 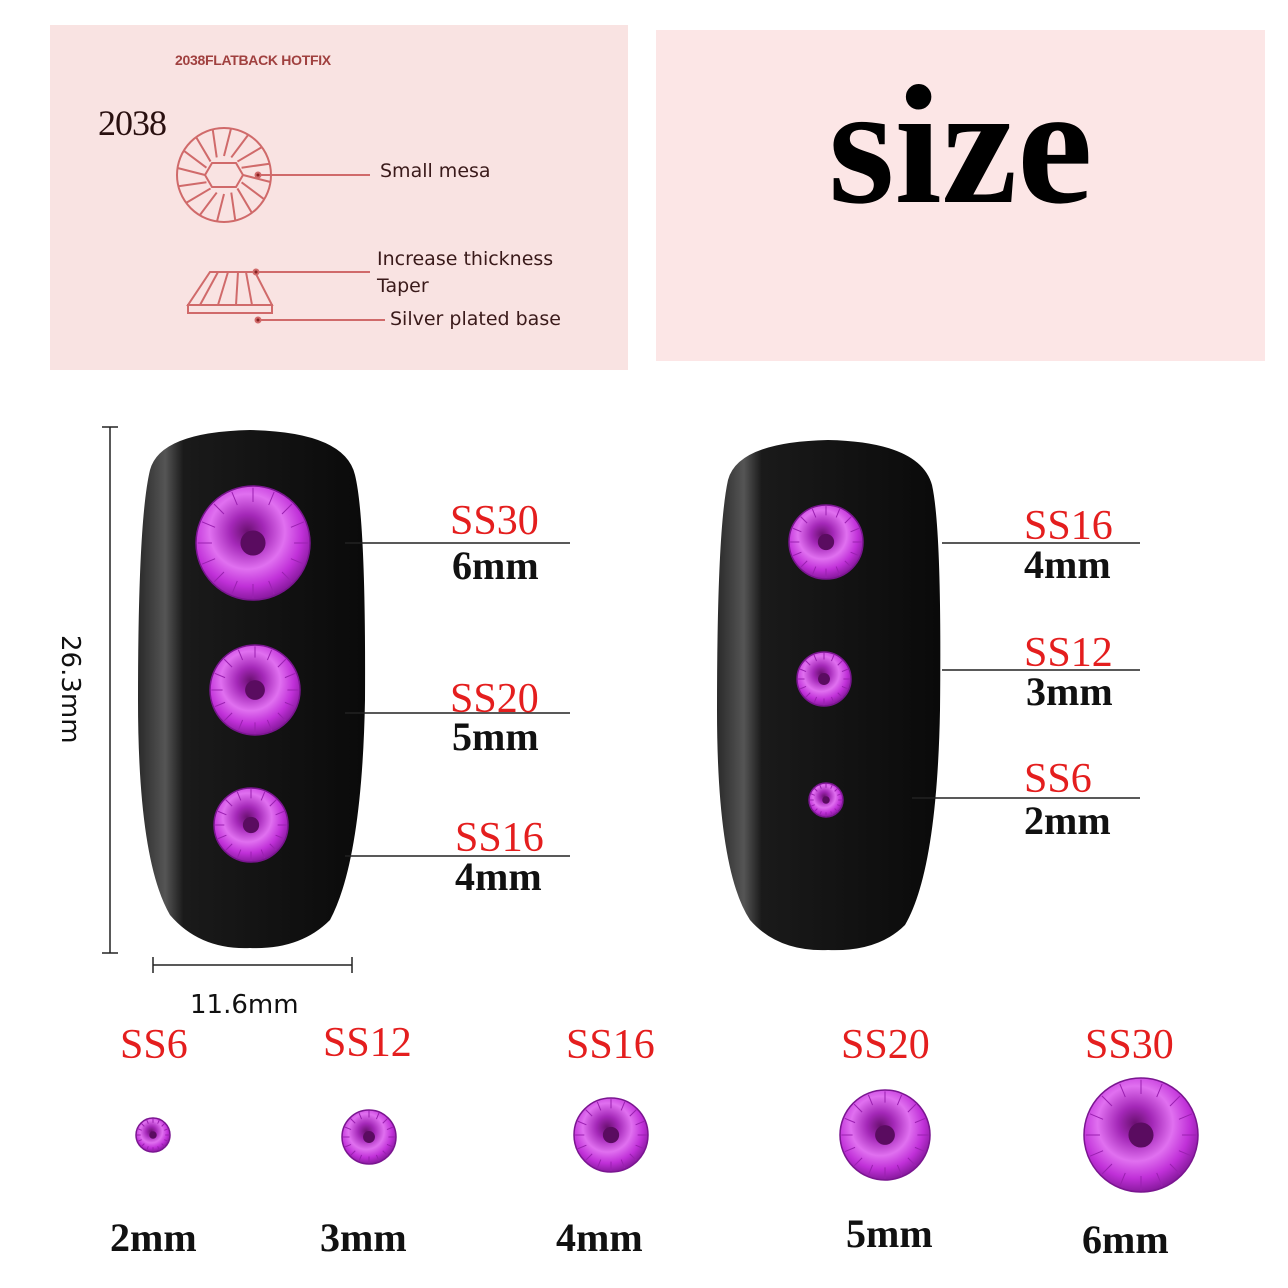 What do you see at coordinates (1125, 1239) in the screenshot?
I see `bottom-size-5: 6mm` at bounding box center [1125, 1239].